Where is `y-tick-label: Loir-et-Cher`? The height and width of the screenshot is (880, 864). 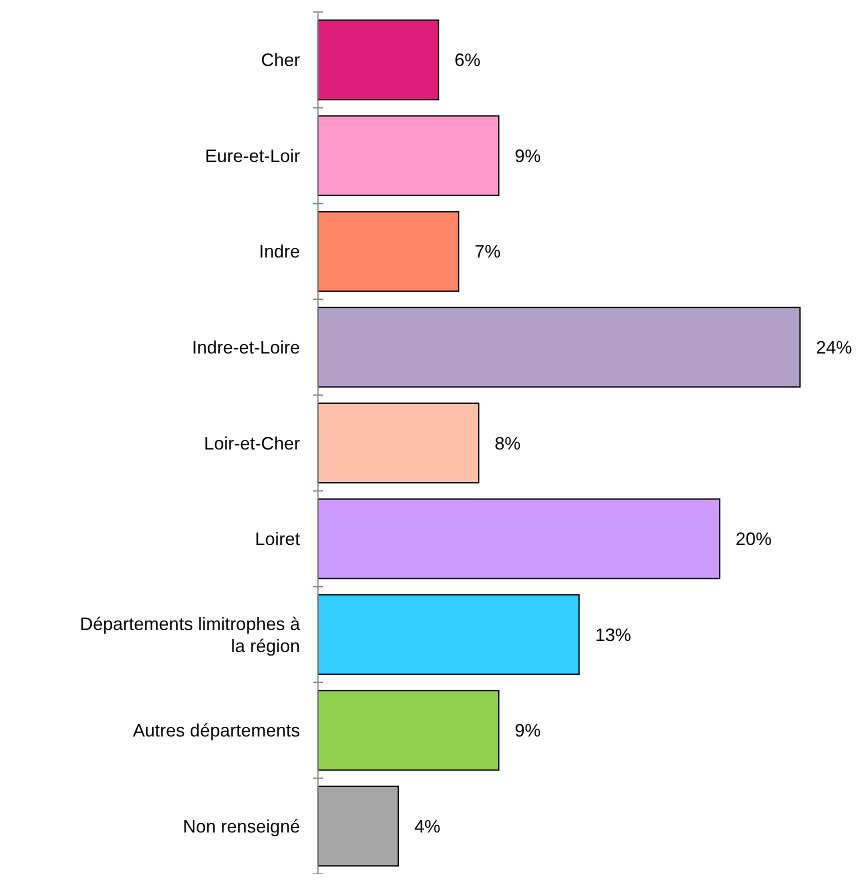
y-tick-label: Loir-et-Cher is located at coordinates (252, 443).